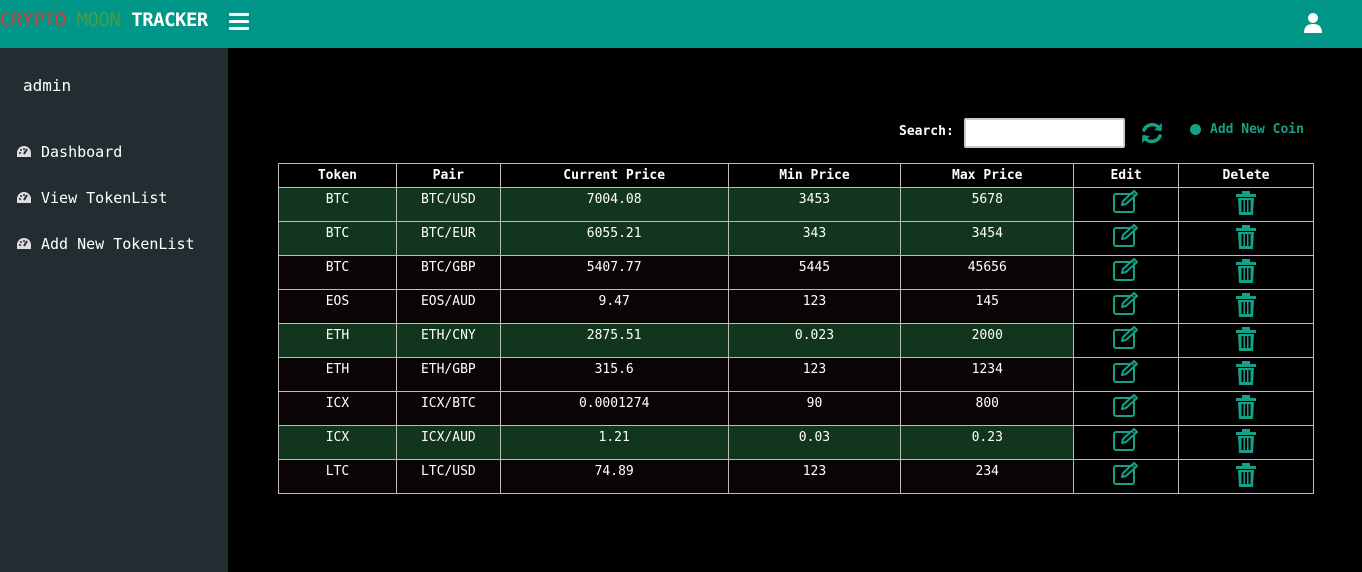 This screenshot has height=572, width=1362. I want to click on current-price-cell: 6055.21, so click(614, 238).